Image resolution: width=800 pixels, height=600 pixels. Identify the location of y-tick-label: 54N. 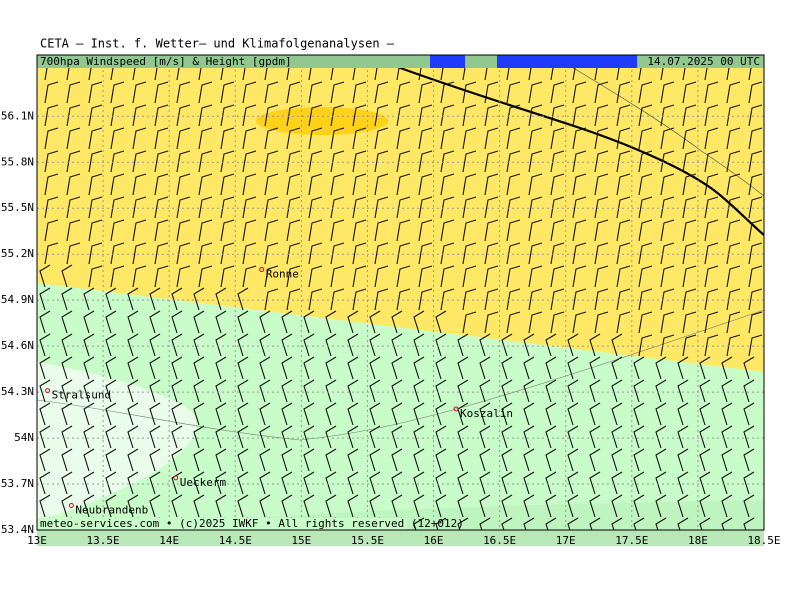
(24, 437).